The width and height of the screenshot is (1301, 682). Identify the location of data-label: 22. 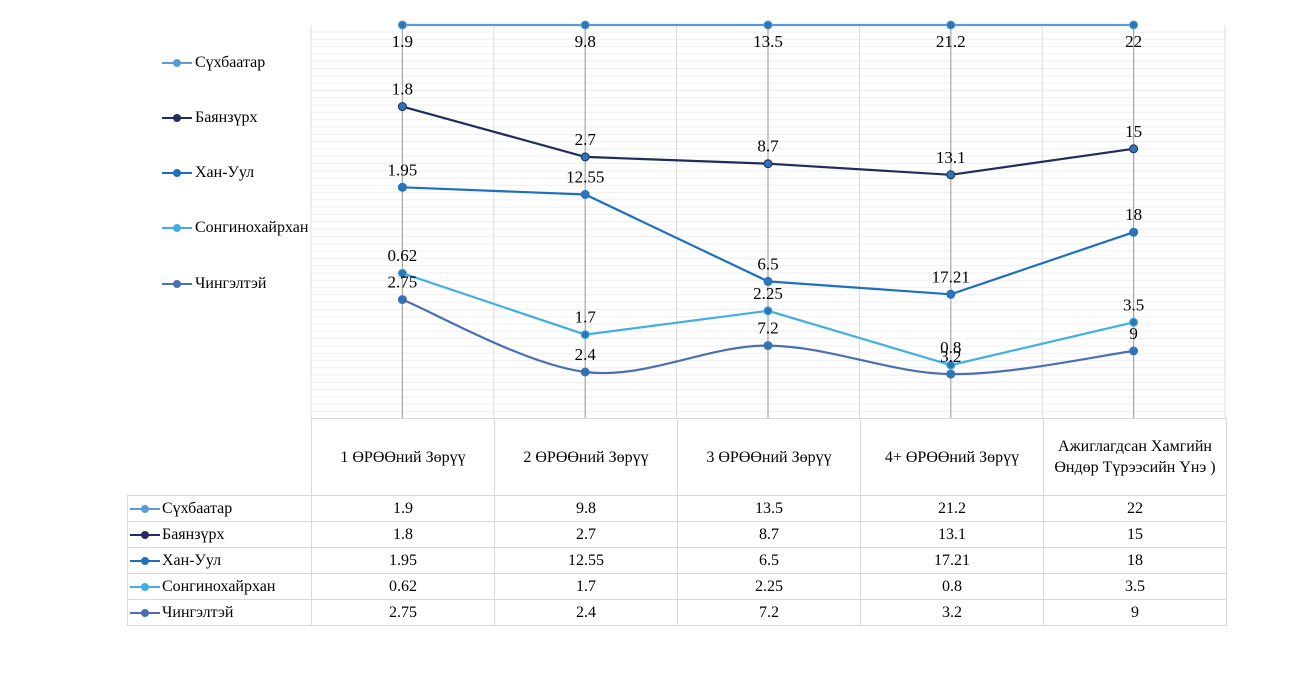
(1133, 41).